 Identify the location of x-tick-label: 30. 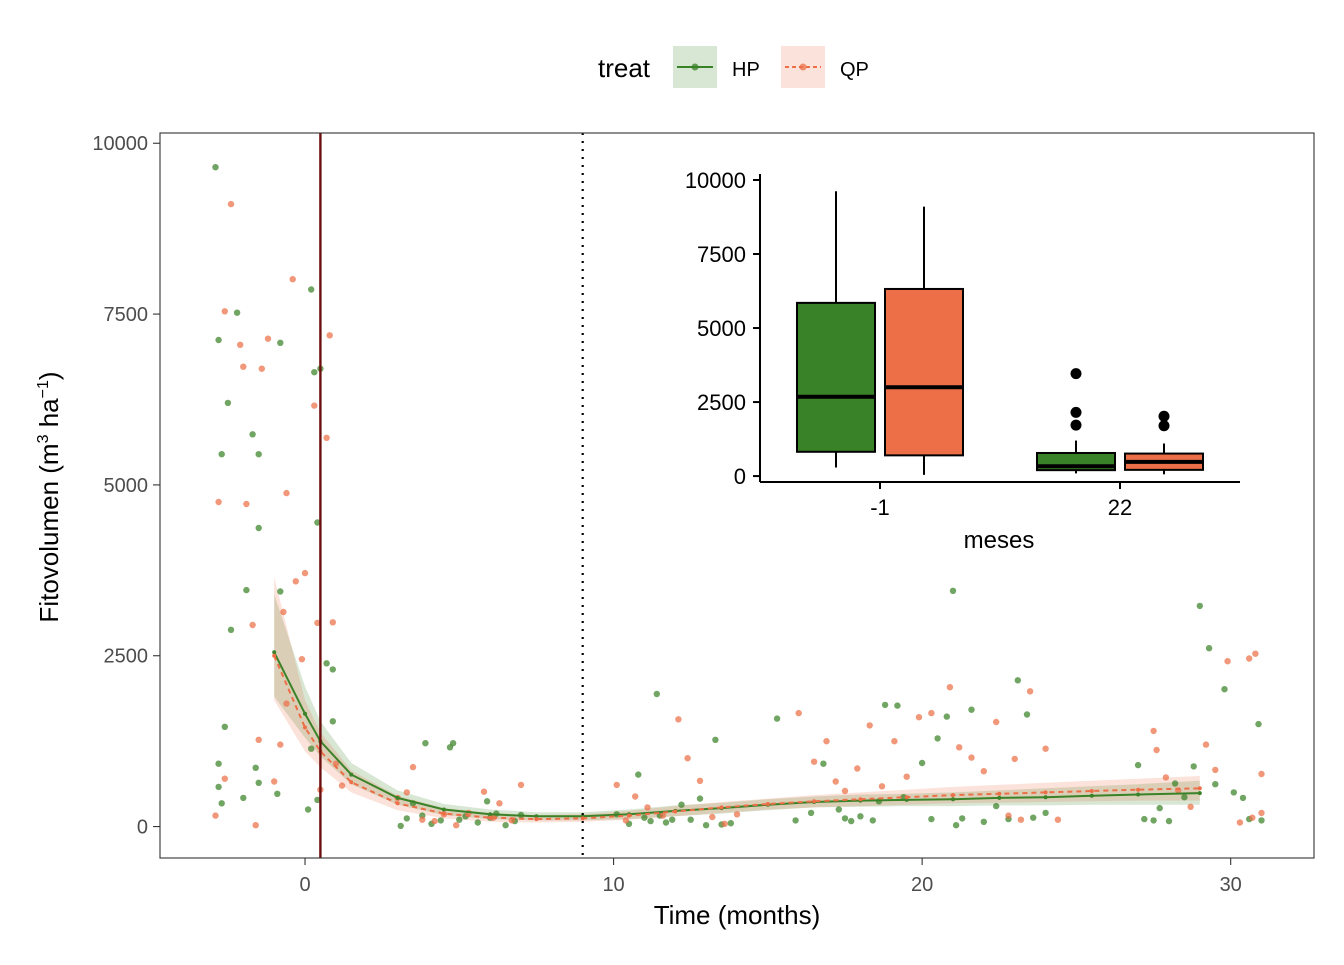
(1231, 885).